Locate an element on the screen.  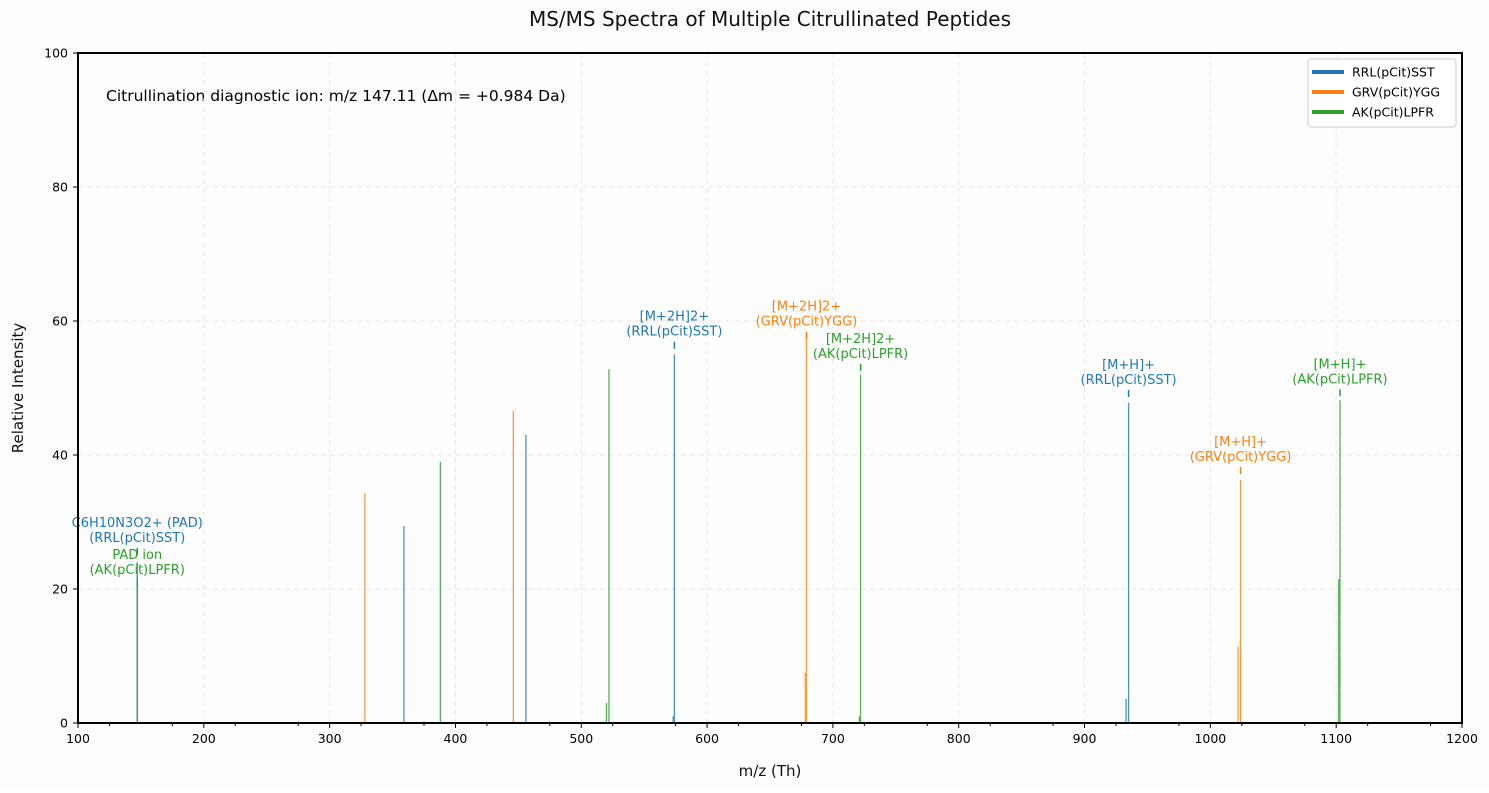
x-tick-label: 400 is located at coordinates (456, 738).